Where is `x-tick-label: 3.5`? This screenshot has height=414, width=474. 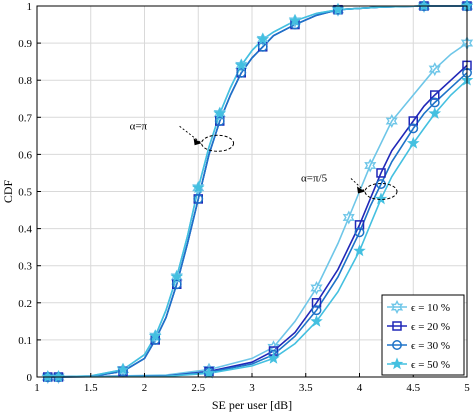
x-tick-label: 3.5 is located at coordinates (306, 388).